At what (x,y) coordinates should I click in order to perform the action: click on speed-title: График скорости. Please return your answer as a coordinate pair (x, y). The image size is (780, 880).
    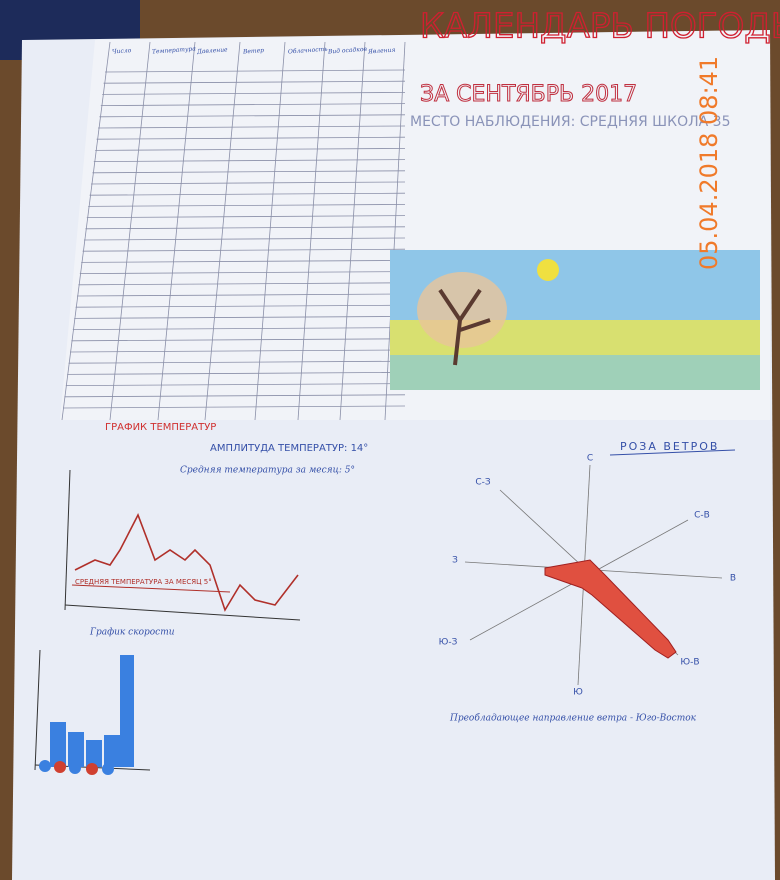
    Looking at the image, I should click on (132, 633).